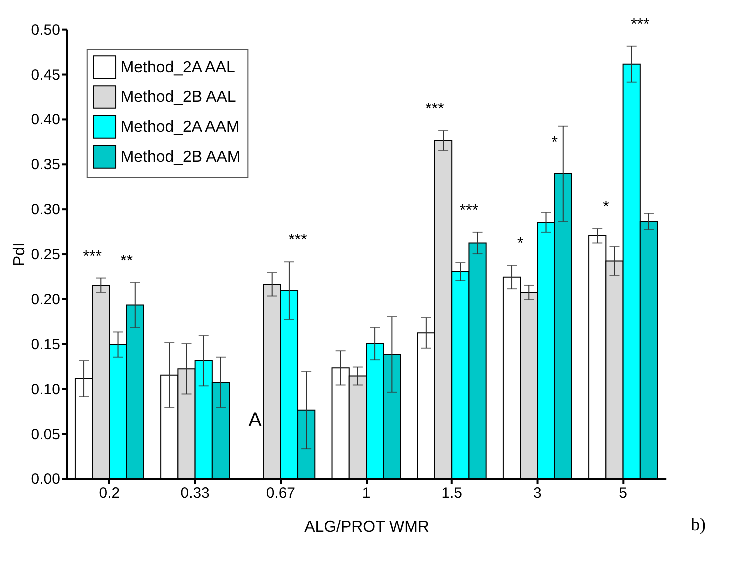 The height and width of the screenshot is (562, 736). Describe the element at coordinates (45, 345) in the screenshot. I see `y-tick-label: 0.15` at that location.